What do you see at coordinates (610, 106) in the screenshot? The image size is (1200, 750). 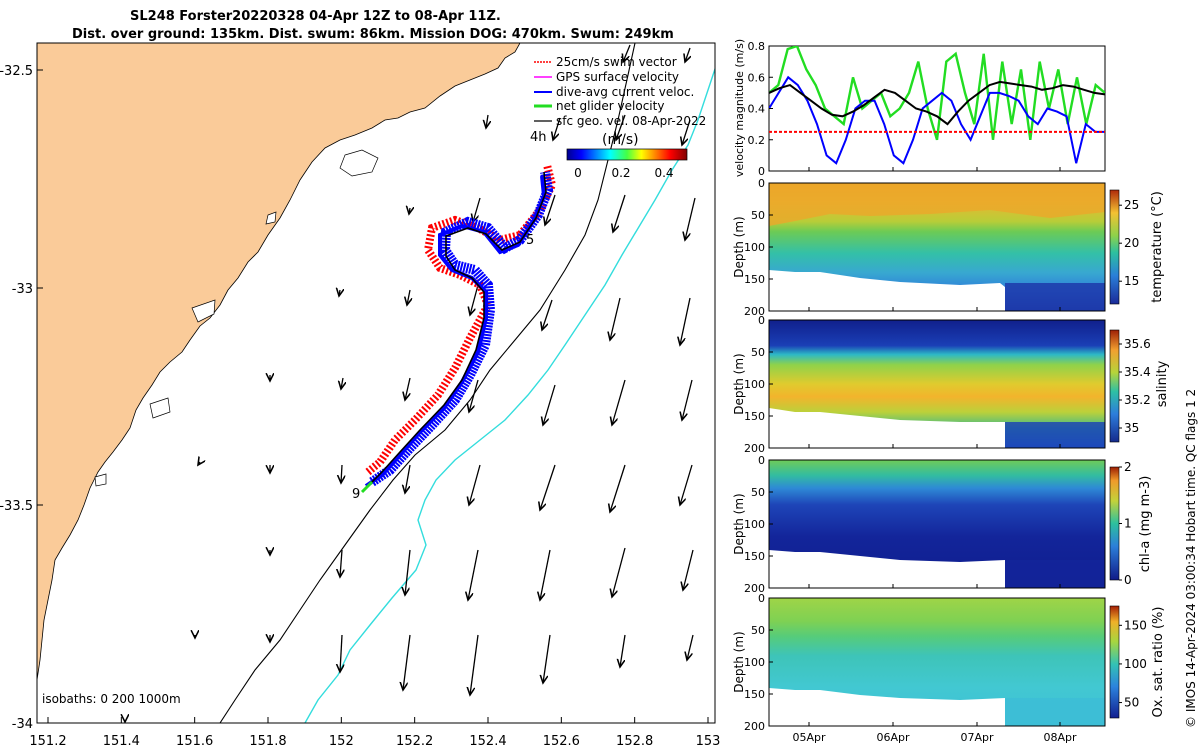 I see `legend-entry: net glider velocity` at bounding box center [610, 106].